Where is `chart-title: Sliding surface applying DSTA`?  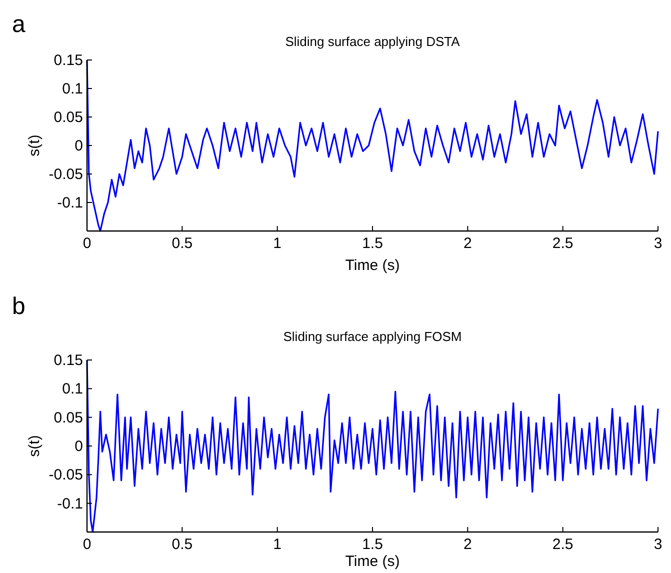 chart-title: Sliding surface applying DSTA is located at coordinates (372, 41).